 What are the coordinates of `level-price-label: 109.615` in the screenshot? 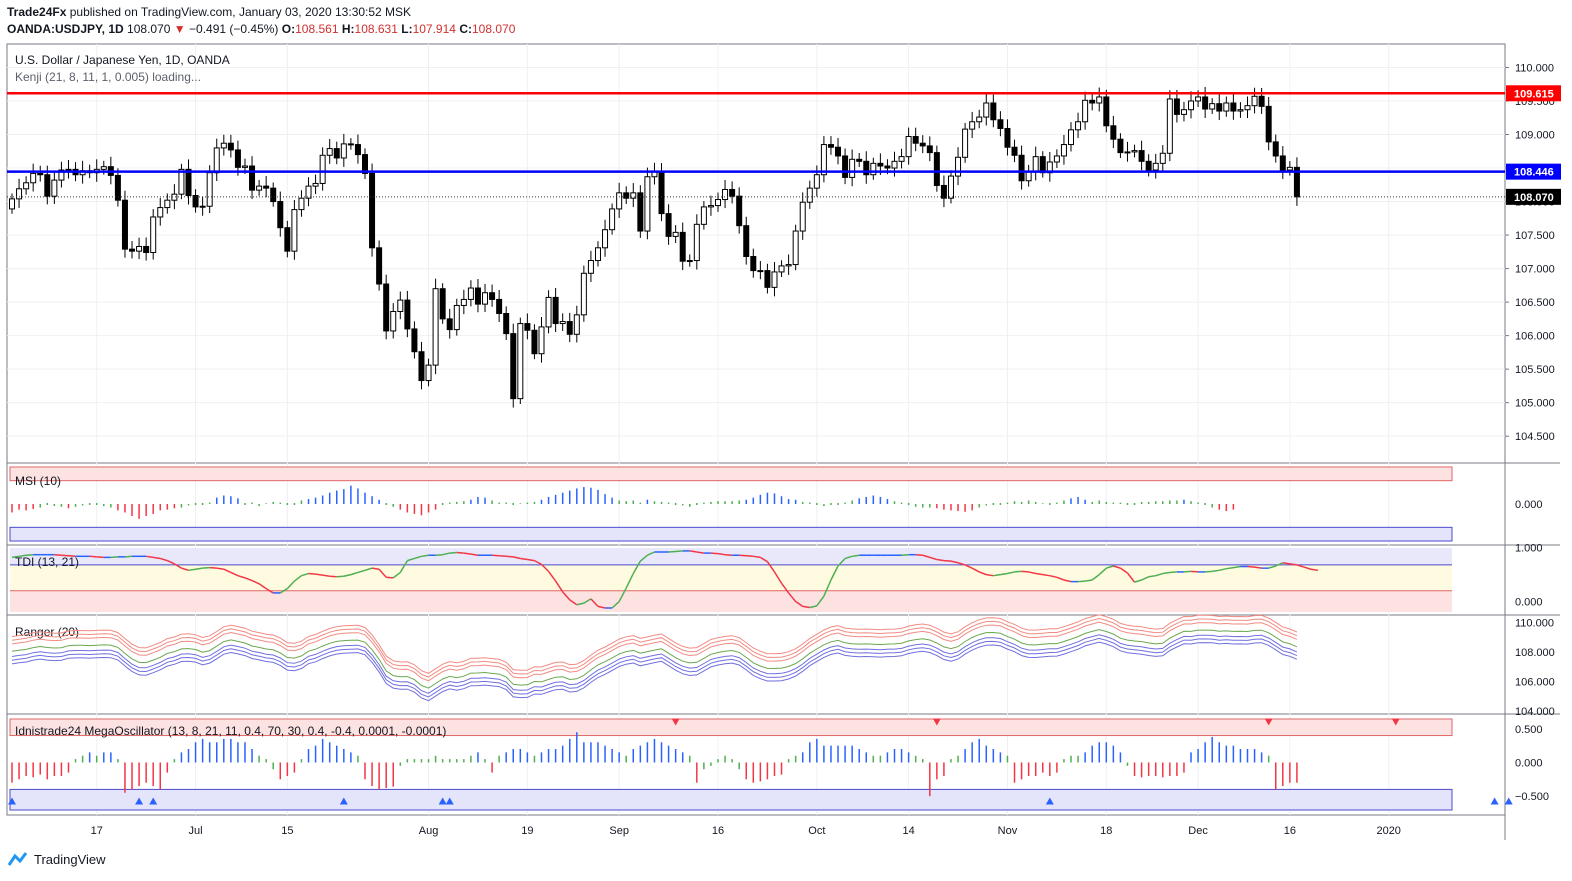 It's located at (1534, 94).